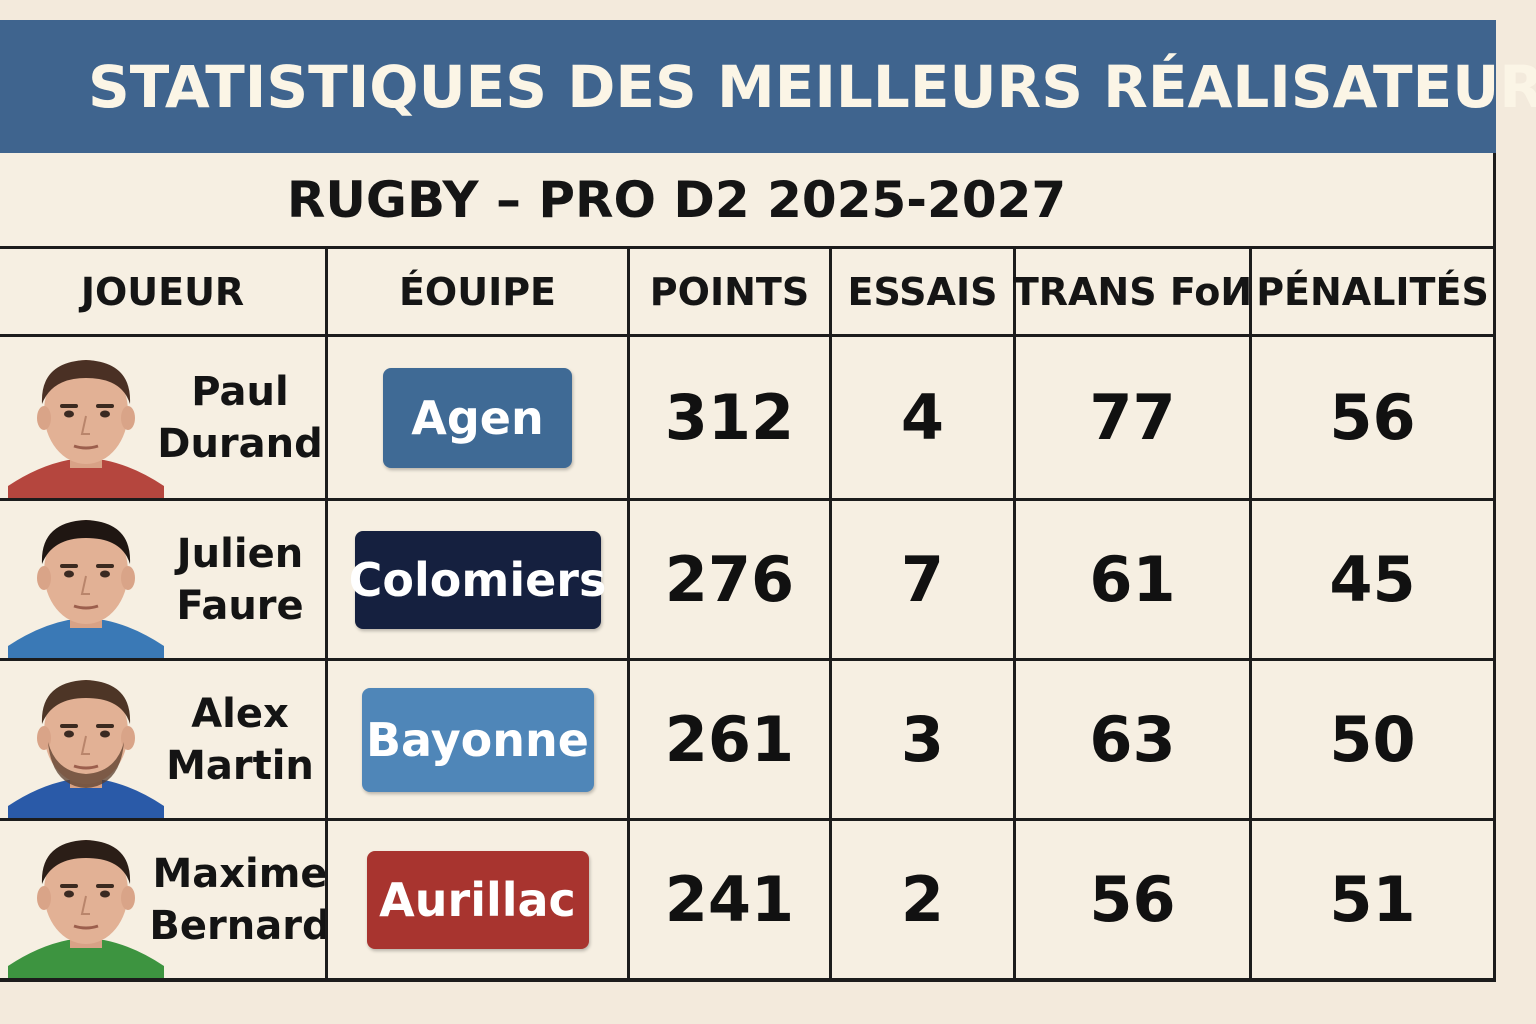 The width and height of the screenshot is (1536, 1024). Describe the element at coordinates (1371, 901) in the screenshot. I see `penalites-cell: 51` at that location.